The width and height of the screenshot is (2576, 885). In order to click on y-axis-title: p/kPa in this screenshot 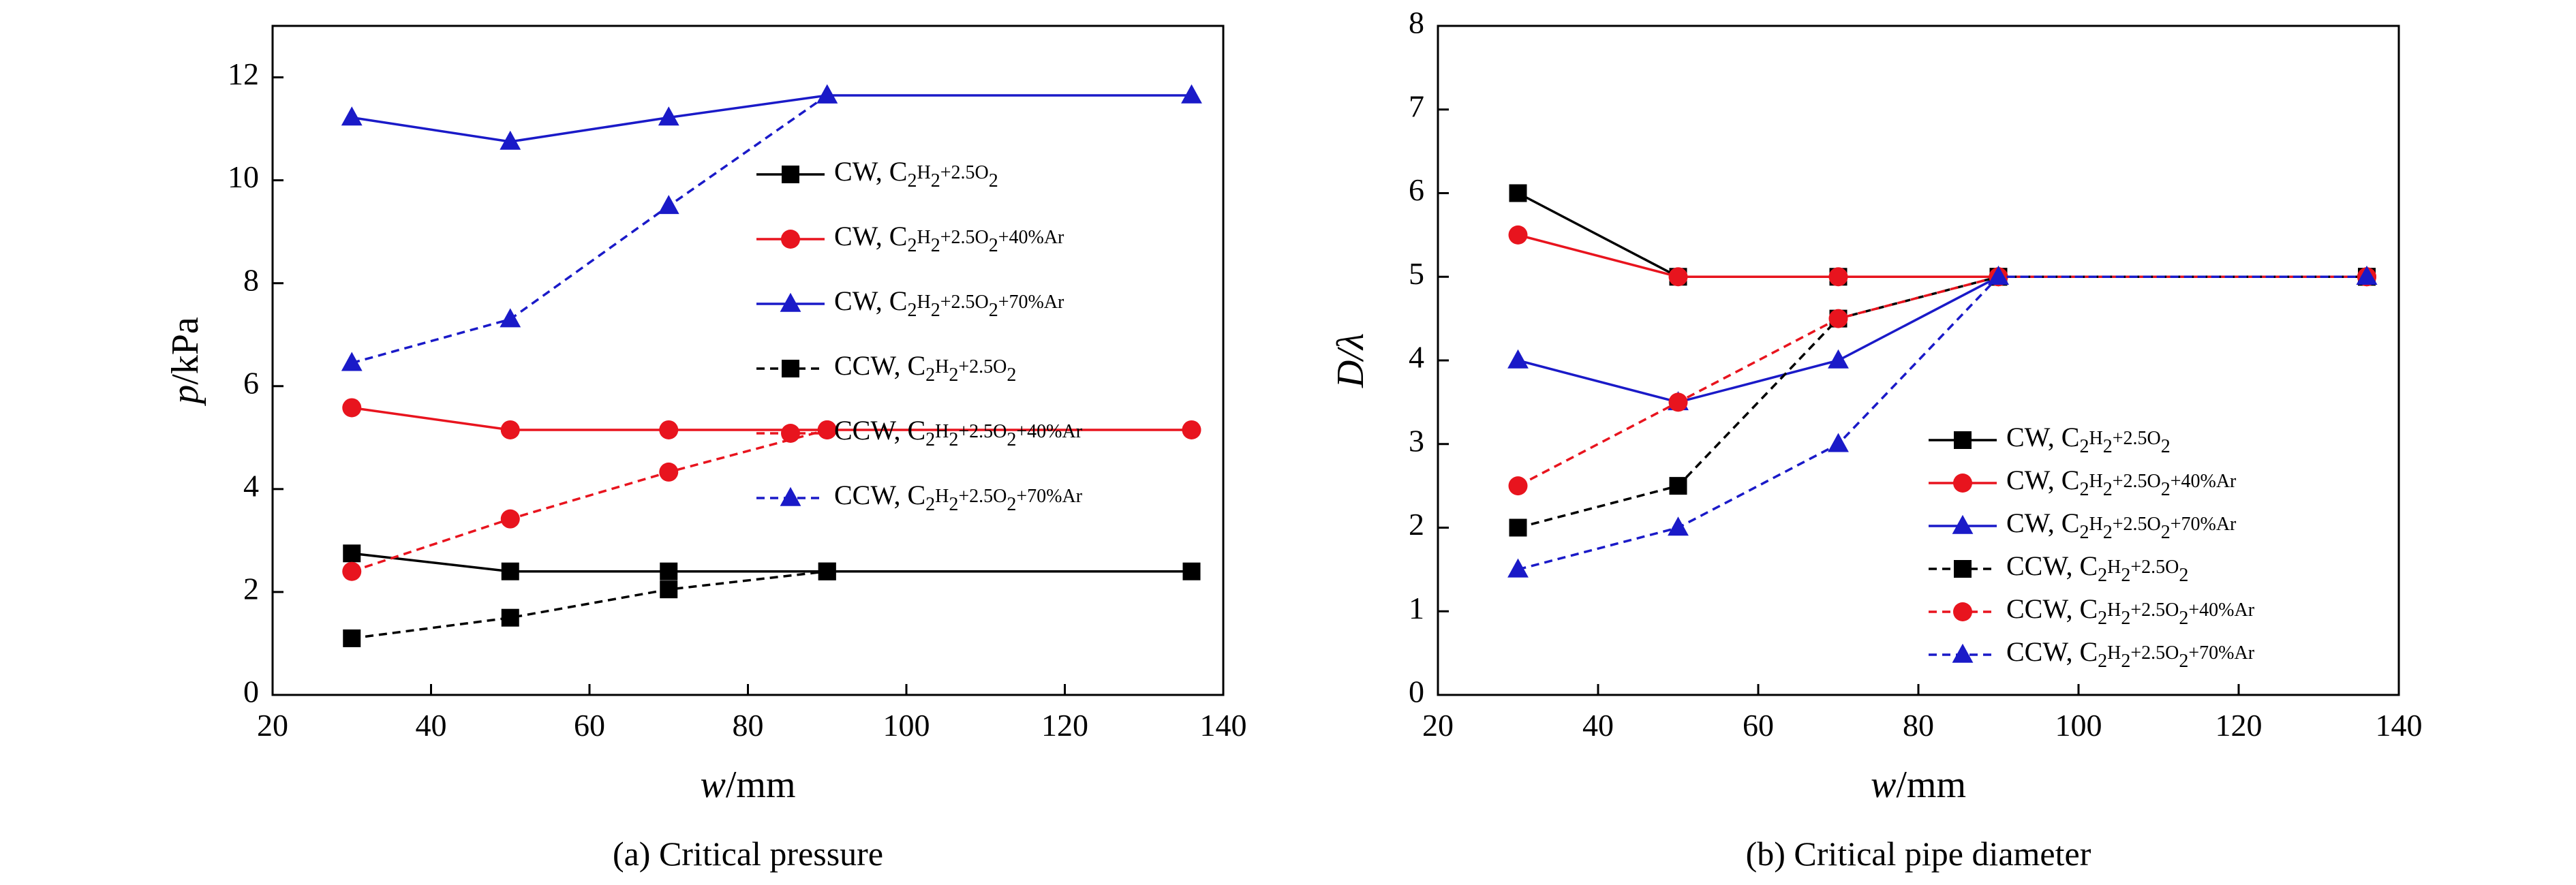, I will do `click(185, 362)`.